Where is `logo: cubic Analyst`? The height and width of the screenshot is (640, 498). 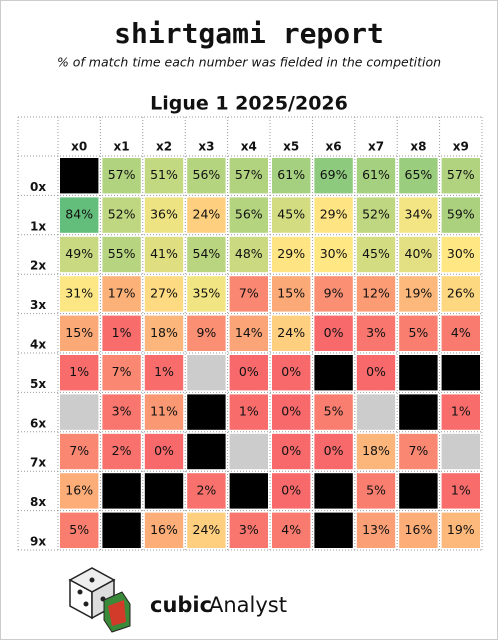 logo: cubic Analyst is located at coordinates (177, 600).